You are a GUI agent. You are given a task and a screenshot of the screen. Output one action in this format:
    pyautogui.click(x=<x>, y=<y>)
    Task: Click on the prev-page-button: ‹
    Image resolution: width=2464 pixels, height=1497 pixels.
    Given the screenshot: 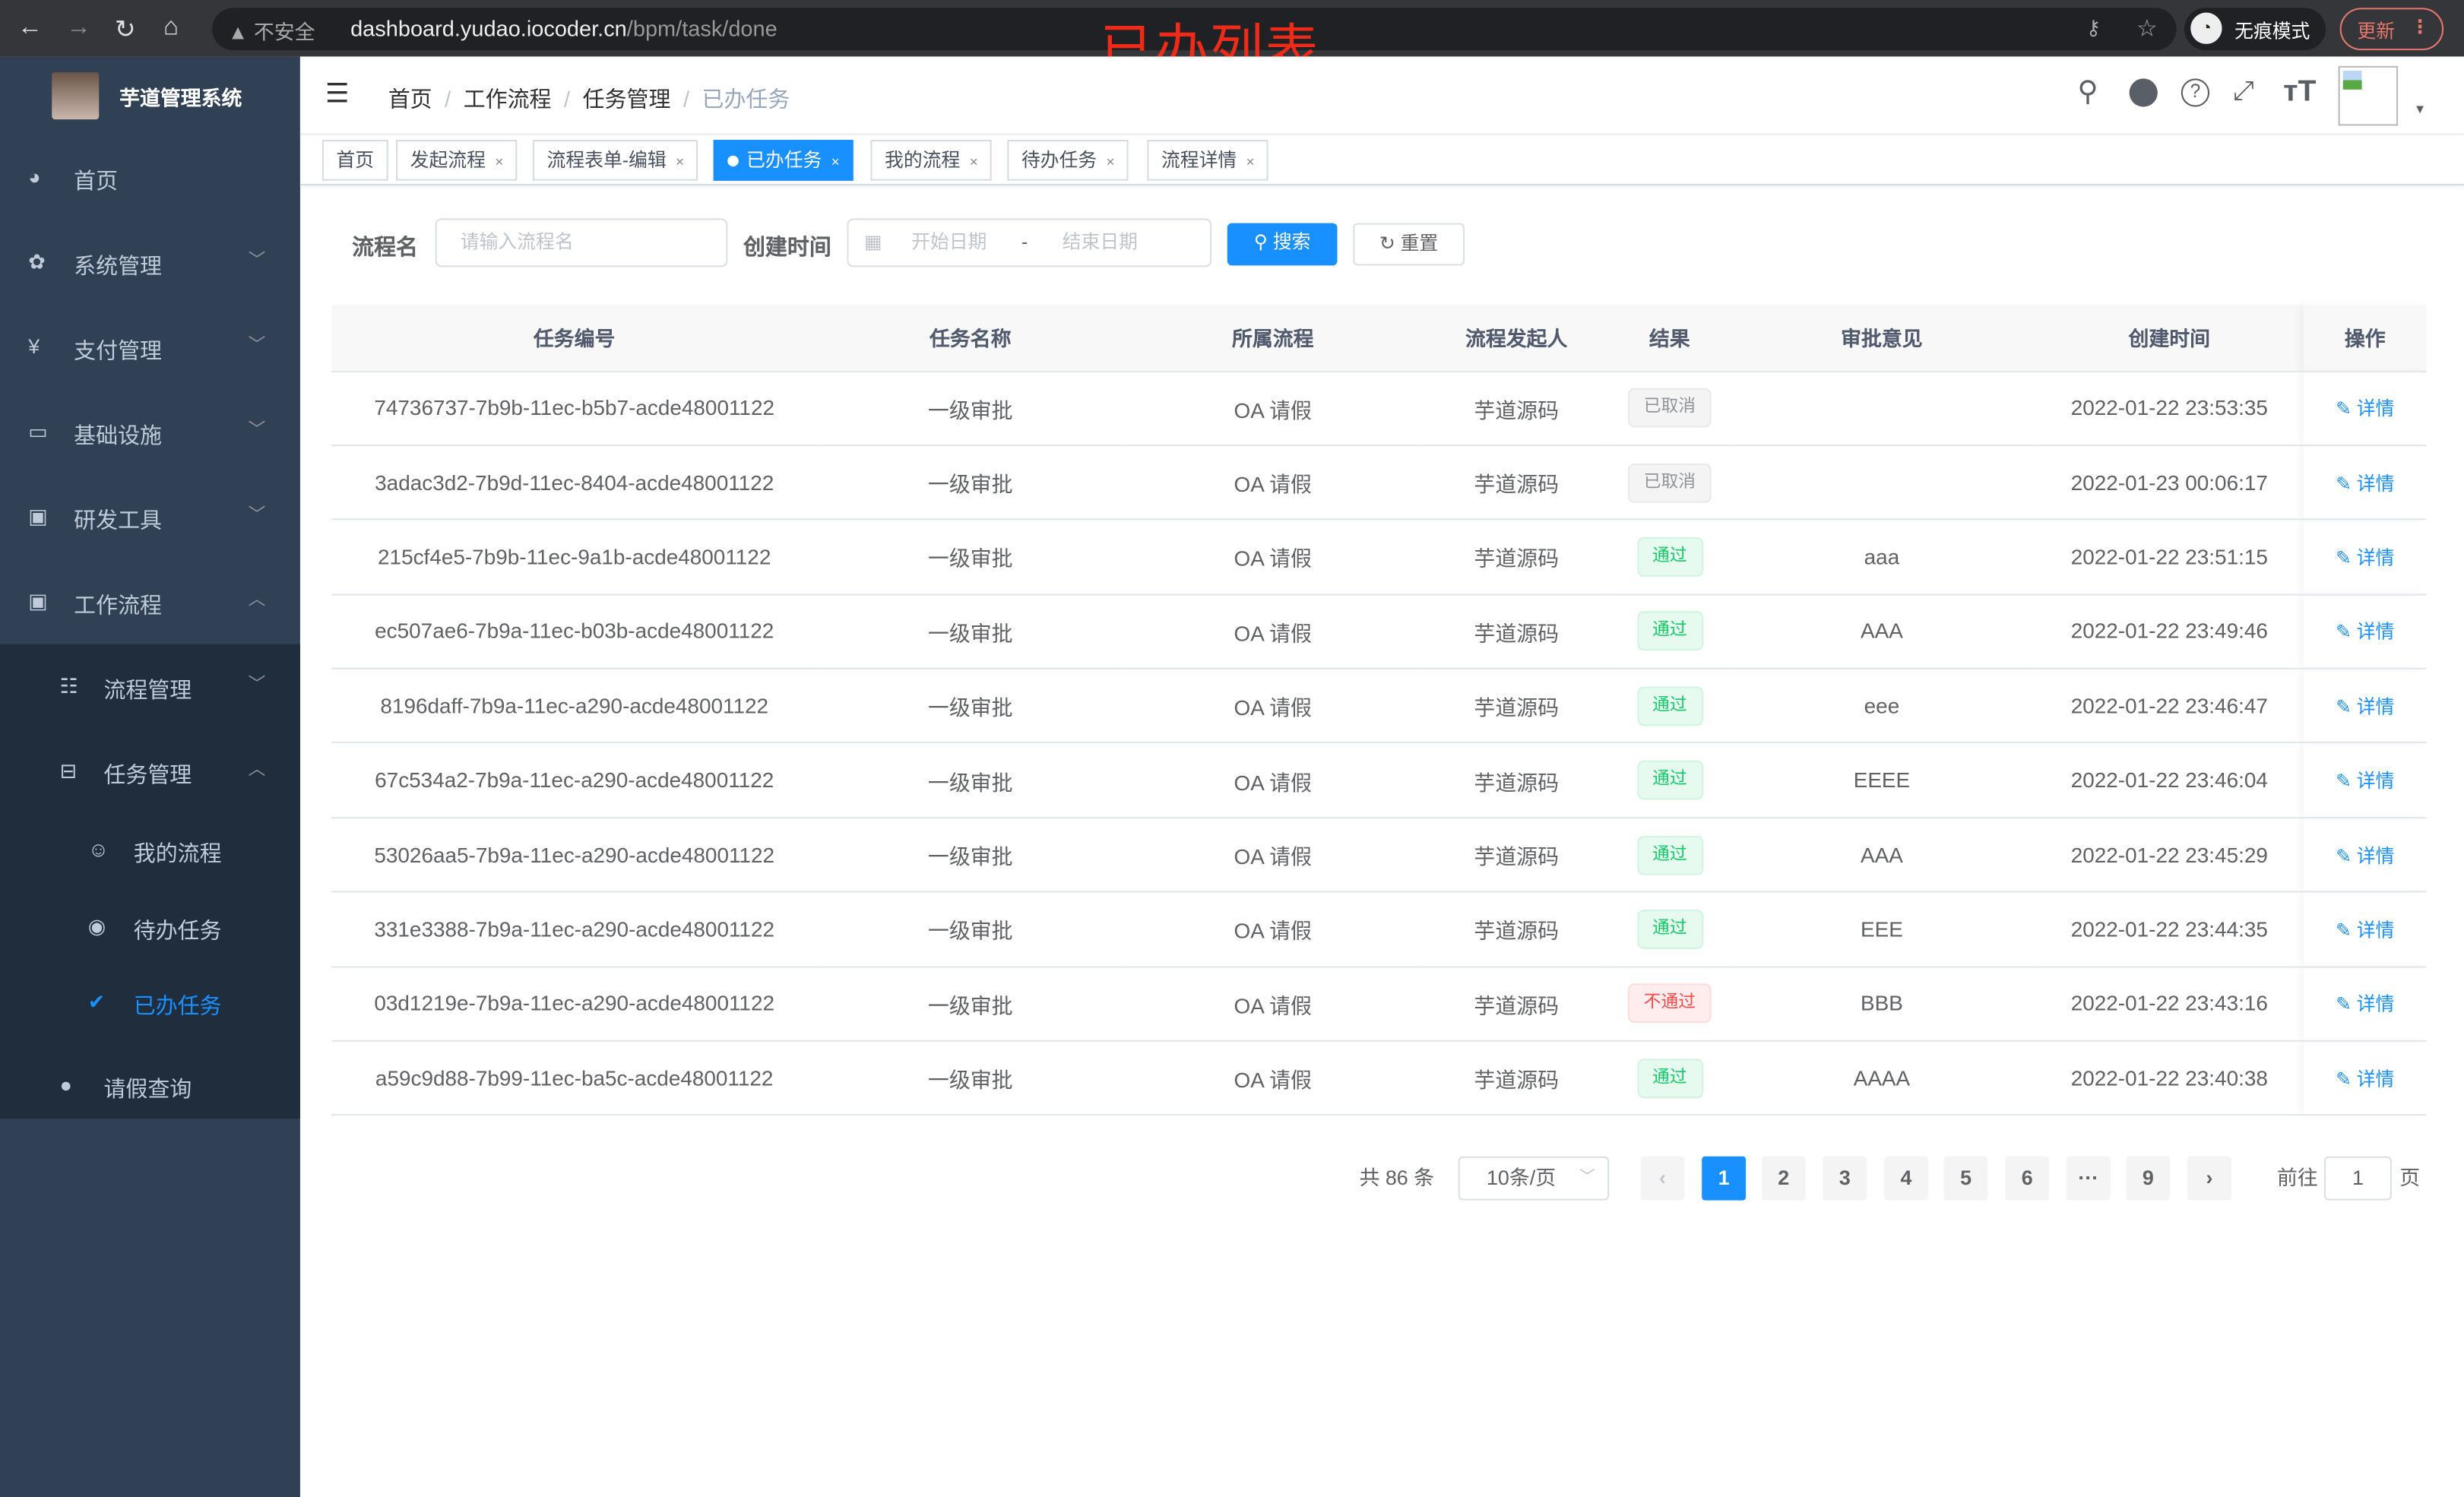 What is the action you would take?
    pyautogui.click(x=1663, y=1178)
    